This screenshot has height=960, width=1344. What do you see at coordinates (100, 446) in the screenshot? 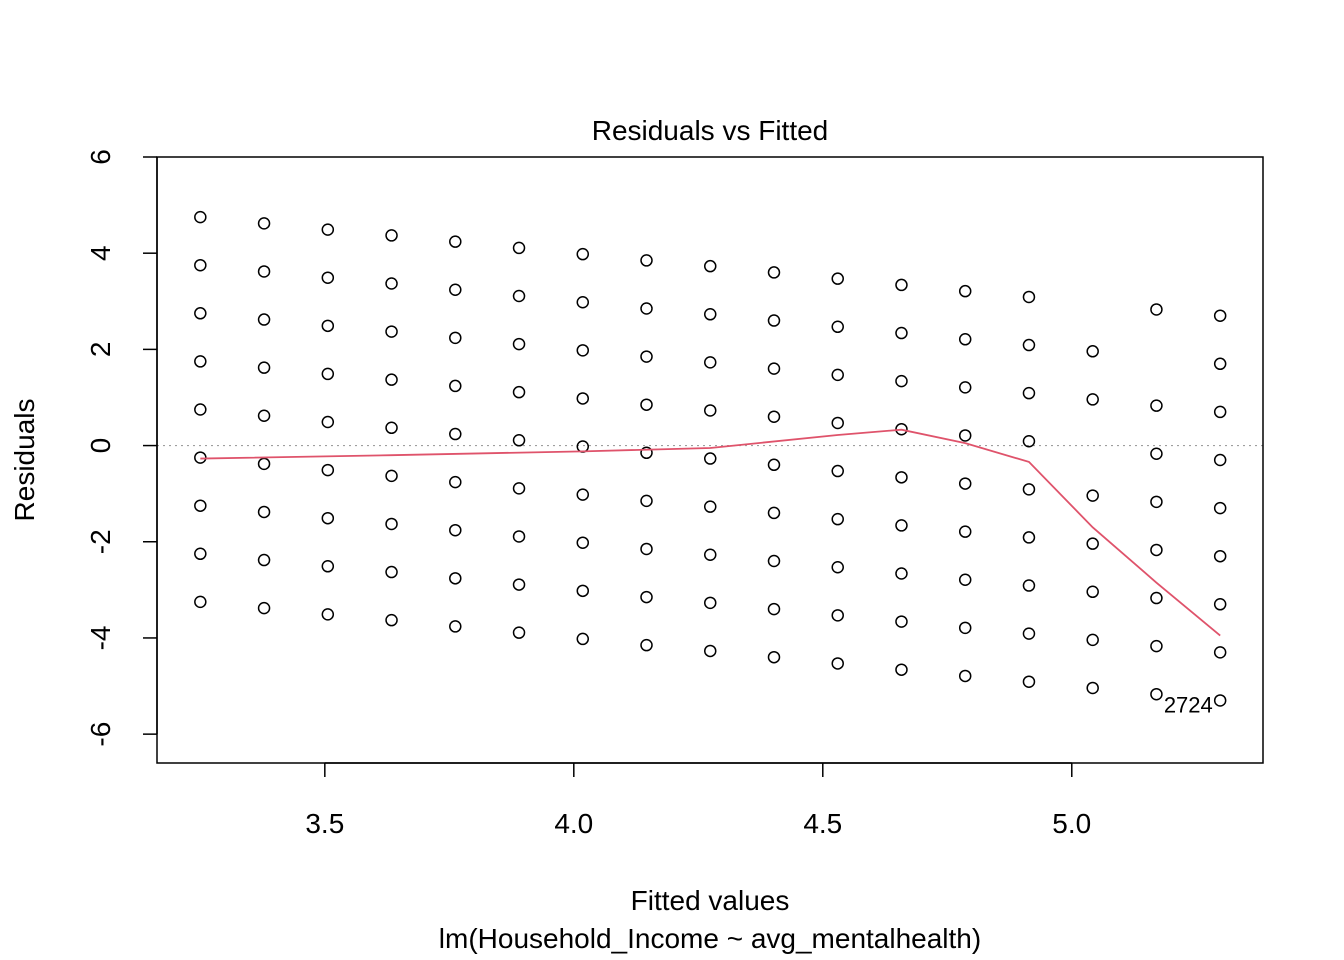
I see `y-tick-label: 0` at bounding box center [100, 446].